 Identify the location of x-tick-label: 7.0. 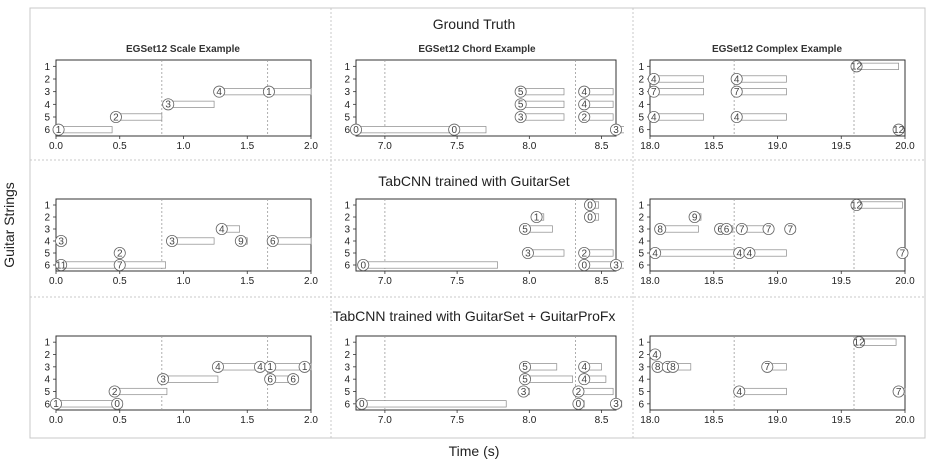
(385, 146).